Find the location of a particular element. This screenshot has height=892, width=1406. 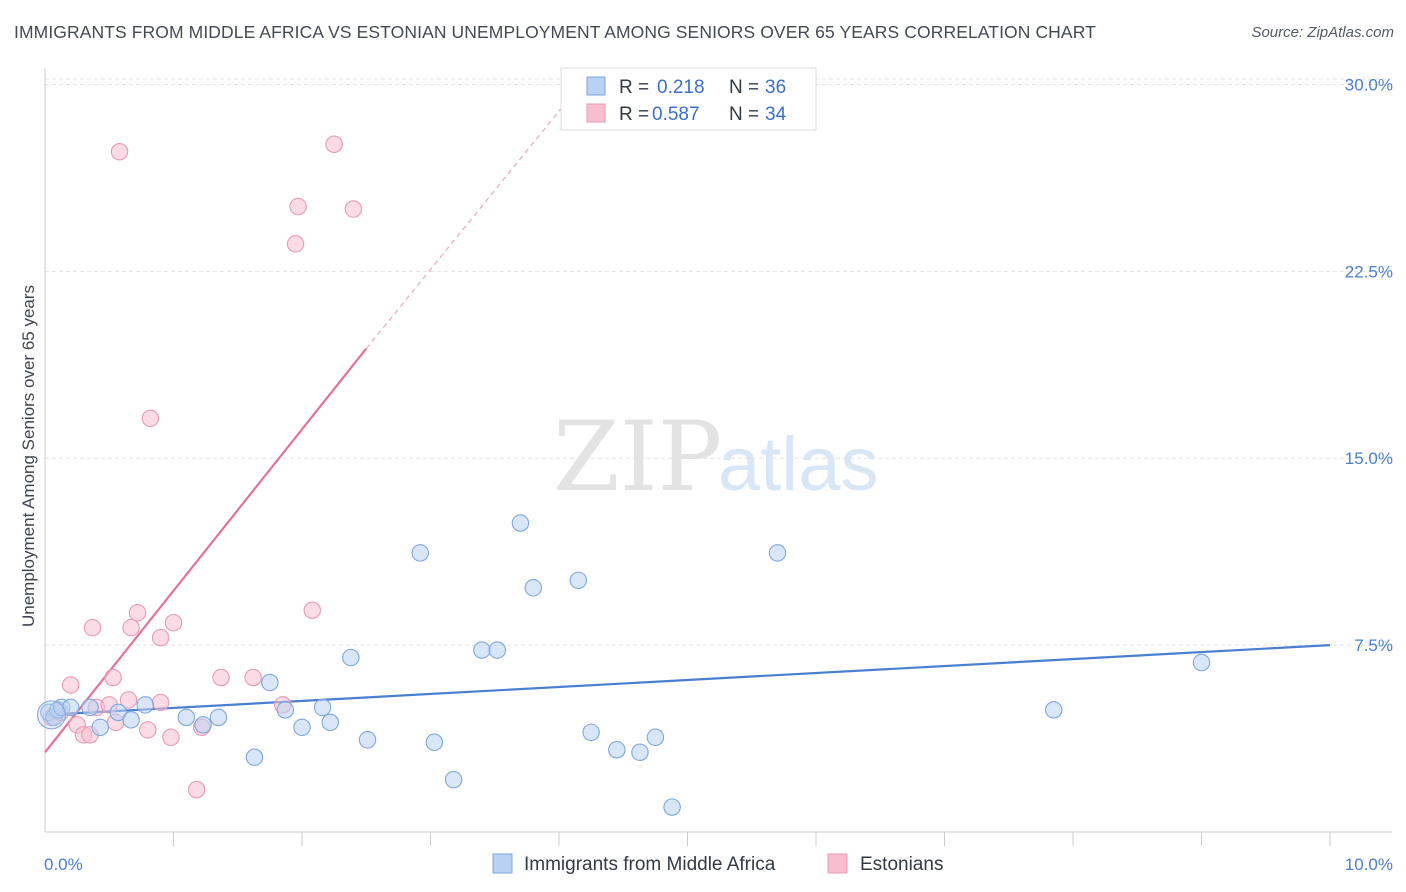

y-tick-label-2: 22.5% is located at coordinates (1369, 271).